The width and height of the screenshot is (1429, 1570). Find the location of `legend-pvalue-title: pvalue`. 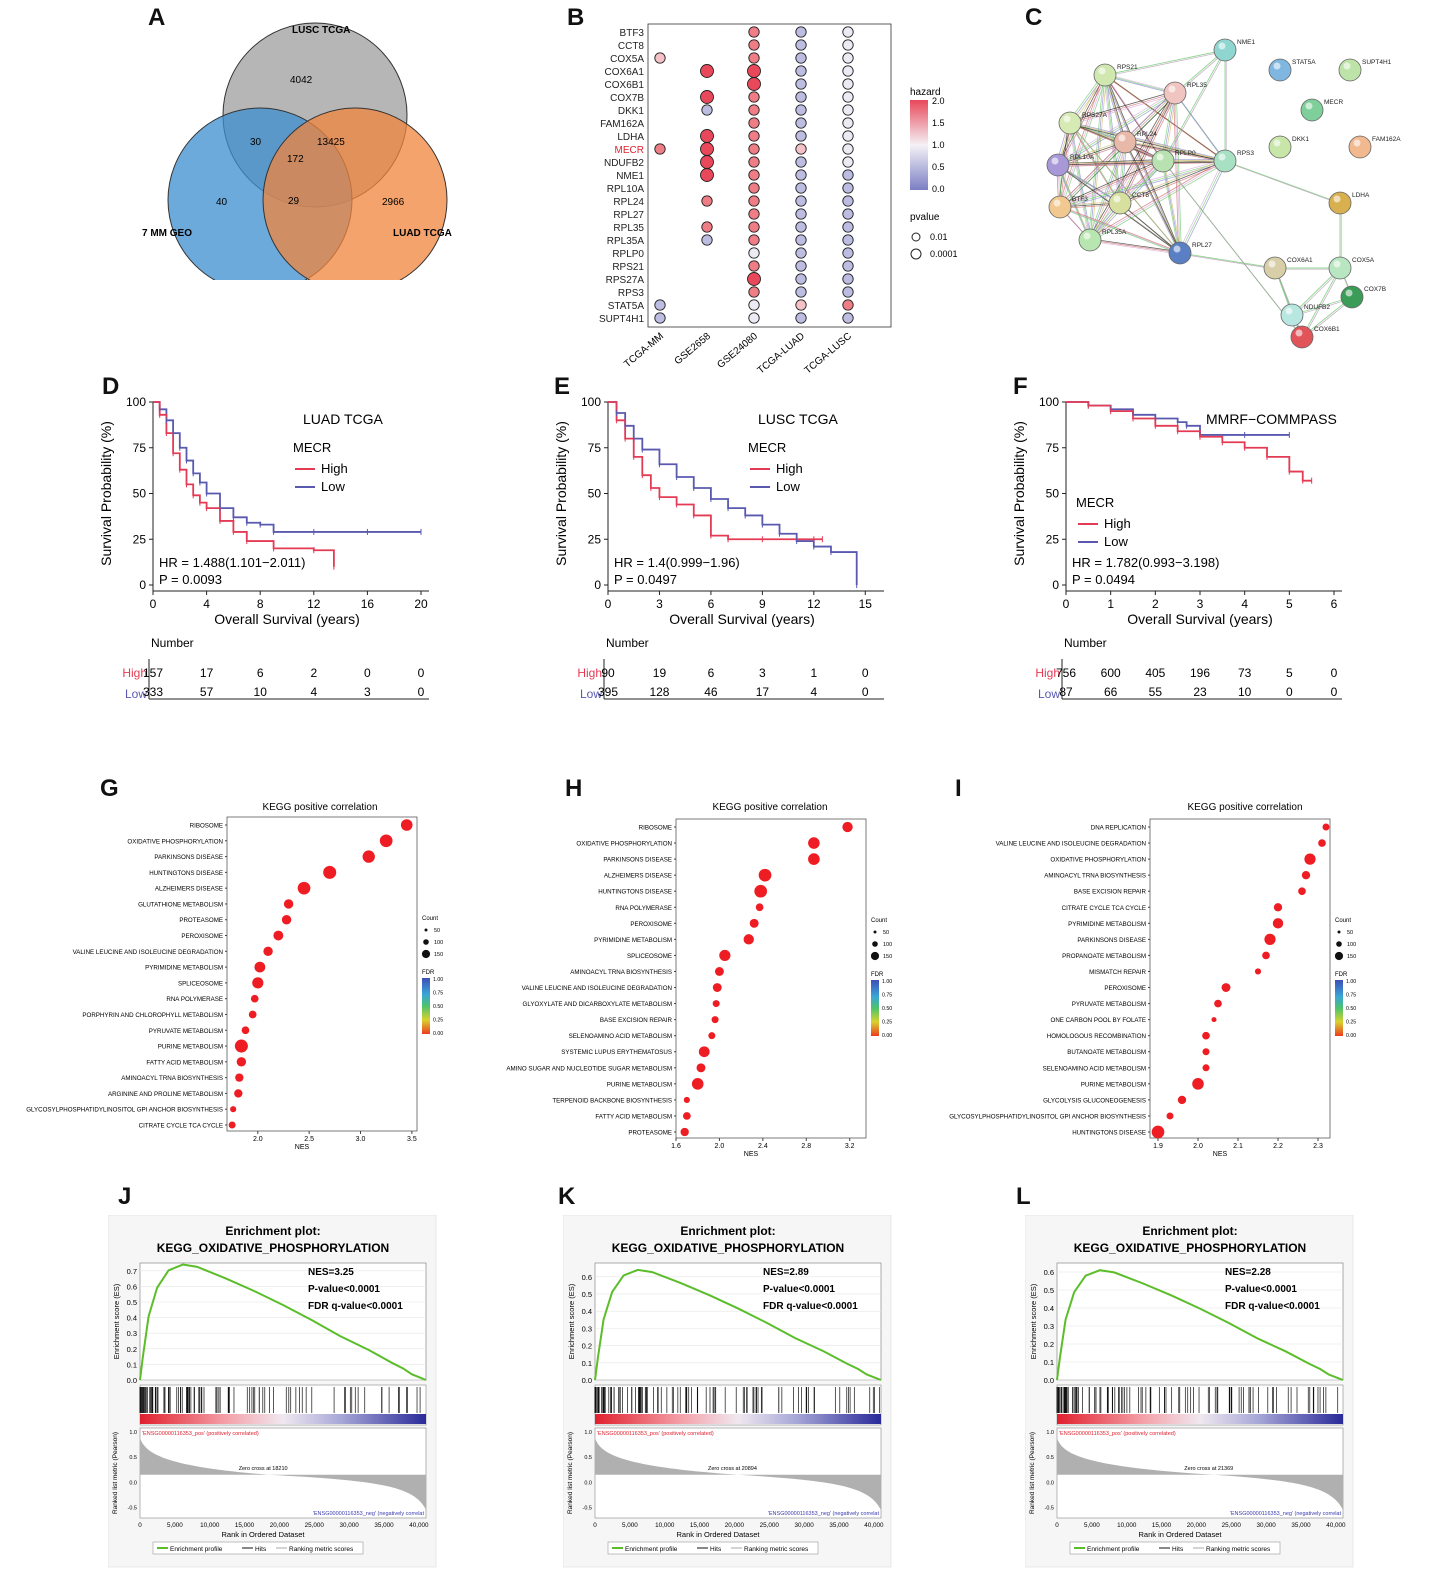

legend-pvalue-title: pvalue is located at coordinates (925, 217).